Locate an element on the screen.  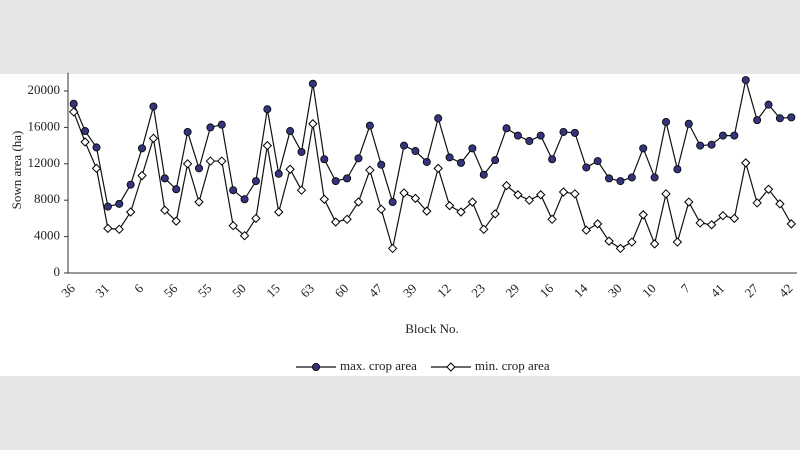
legend-label: min. crop area is located at coordinates (512, 365).